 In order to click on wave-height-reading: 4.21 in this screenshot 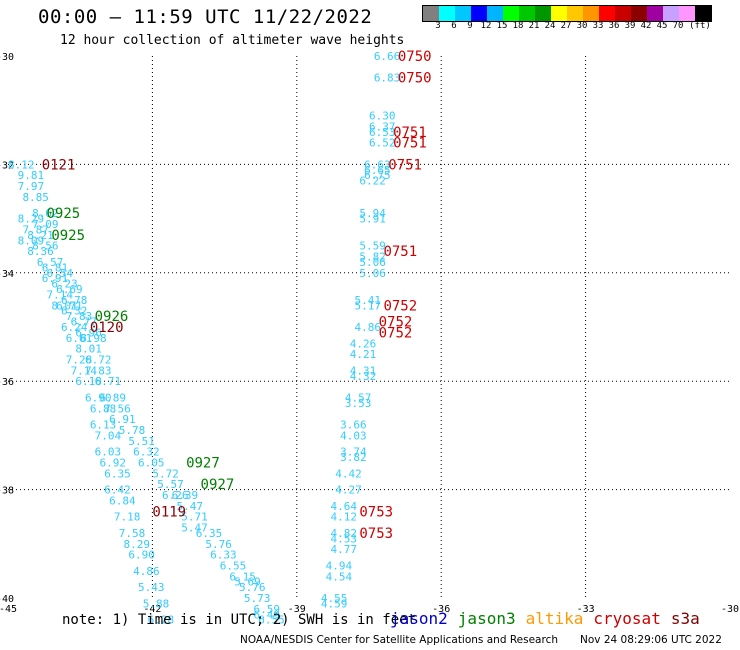, I will do `click(363, 354)`.